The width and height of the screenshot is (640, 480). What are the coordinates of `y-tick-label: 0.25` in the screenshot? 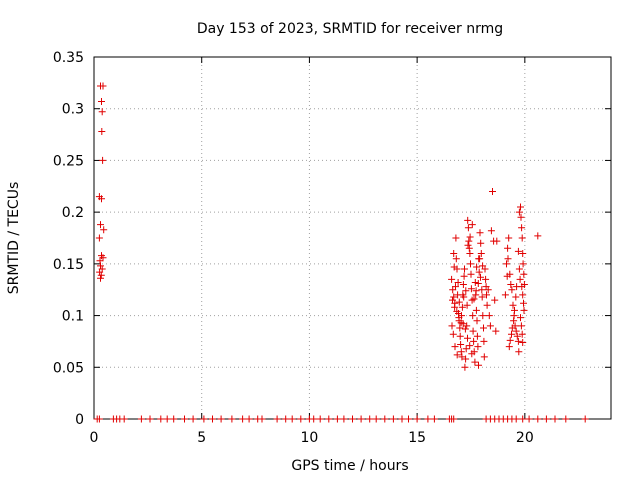 It's located at (68, 161).